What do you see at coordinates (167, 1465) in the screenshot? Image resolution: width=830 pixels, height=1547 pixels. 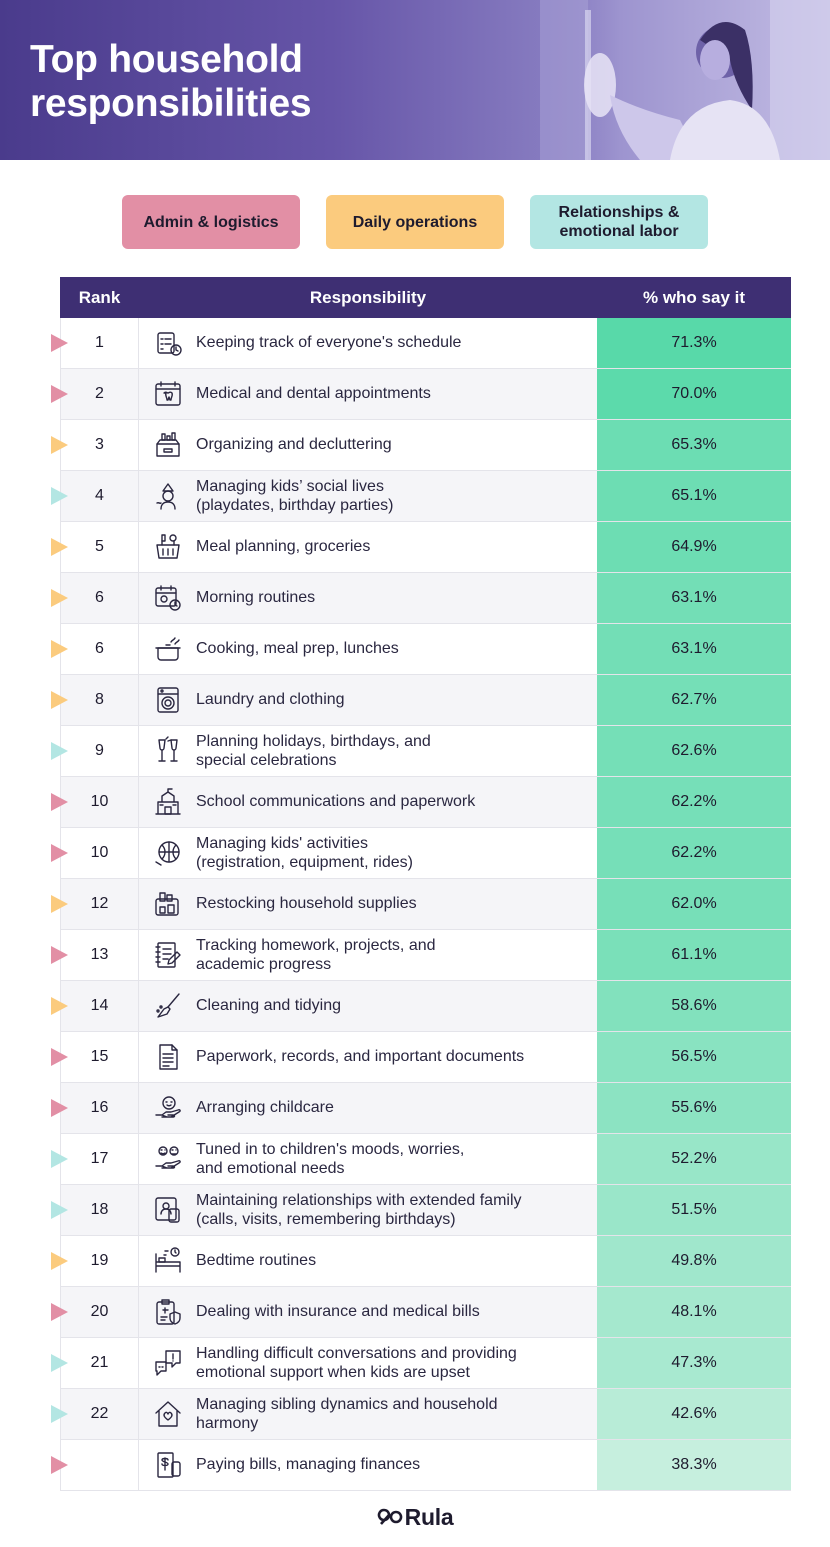 I see `bill-phone-icon` at bounding box center [167, 1465].